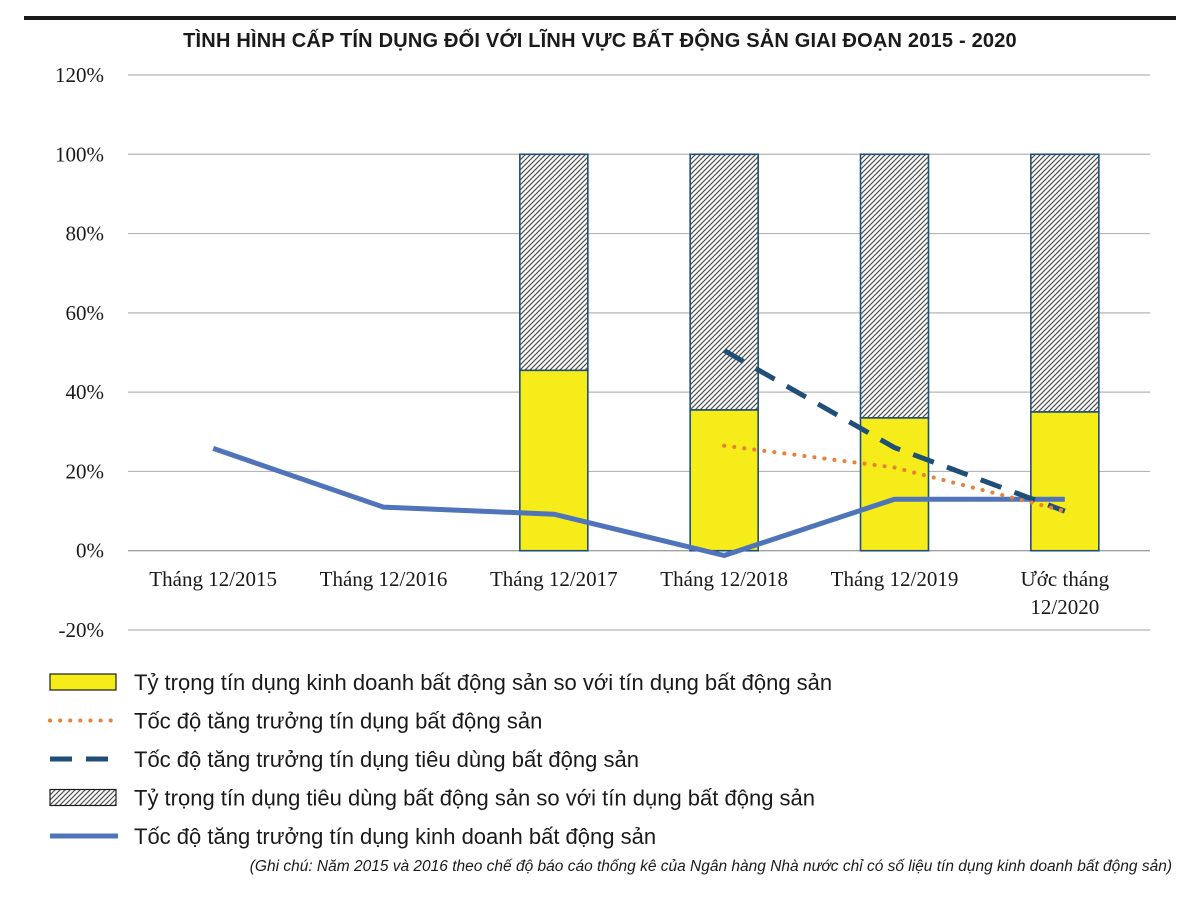 The image size is (1200, 900). What do you see at coordinates (1064, 607) in the screenshot?
I see `x-tick-label: 12/2020` at bounding box center [1064, 607].